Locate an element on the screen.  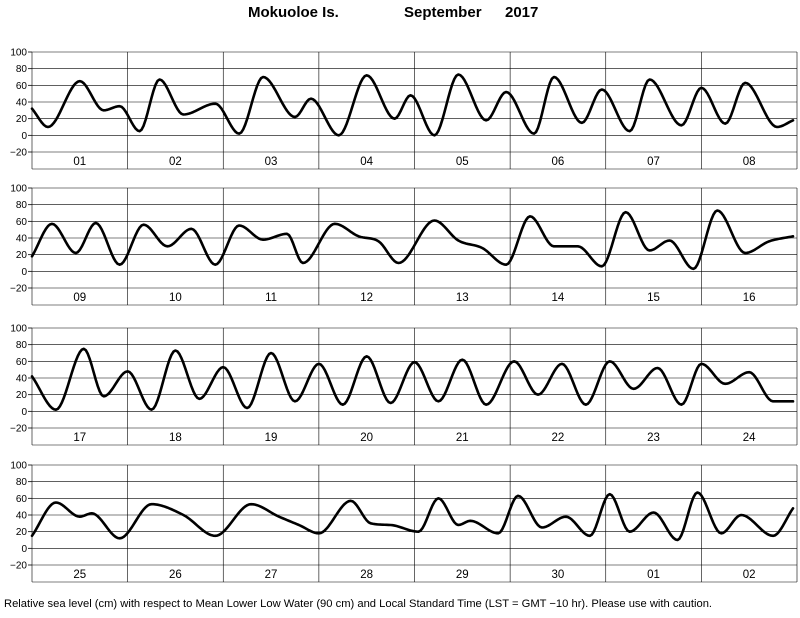
day-label: 29 is located at coordinates (462, 575).